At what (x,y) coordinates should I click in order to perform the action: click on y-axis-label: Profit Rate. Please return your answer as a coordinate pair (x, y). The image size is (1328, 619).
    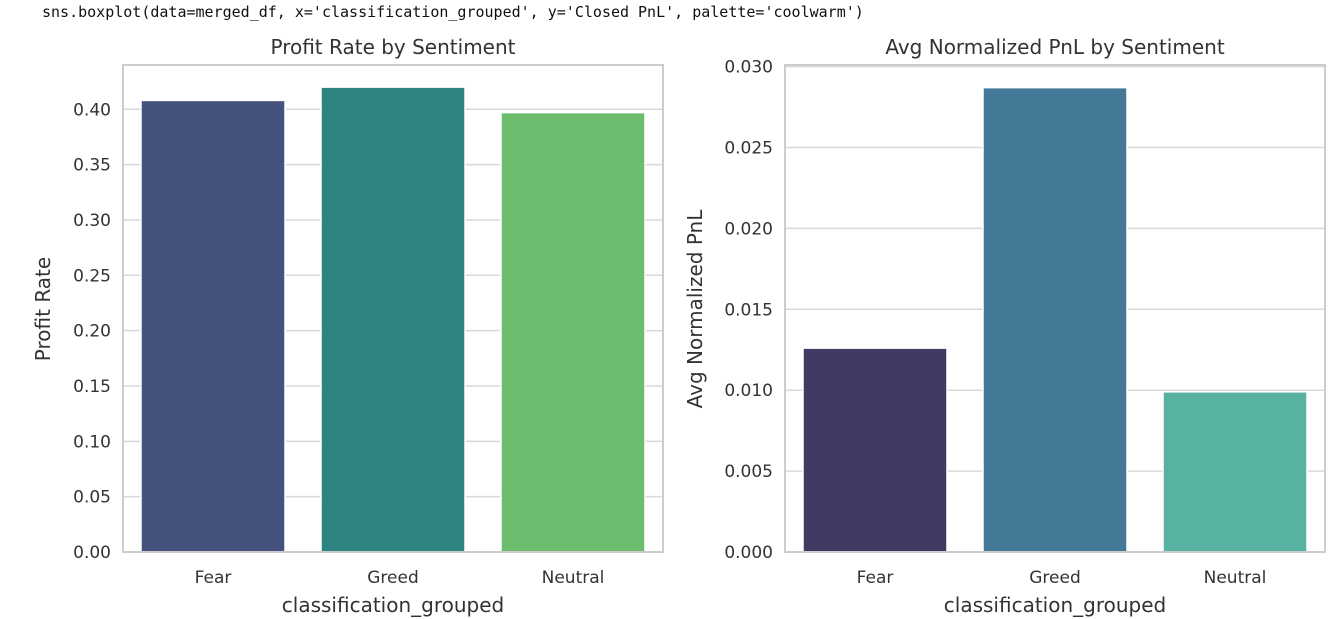
    Looking at the image, I should click on (43, 309).